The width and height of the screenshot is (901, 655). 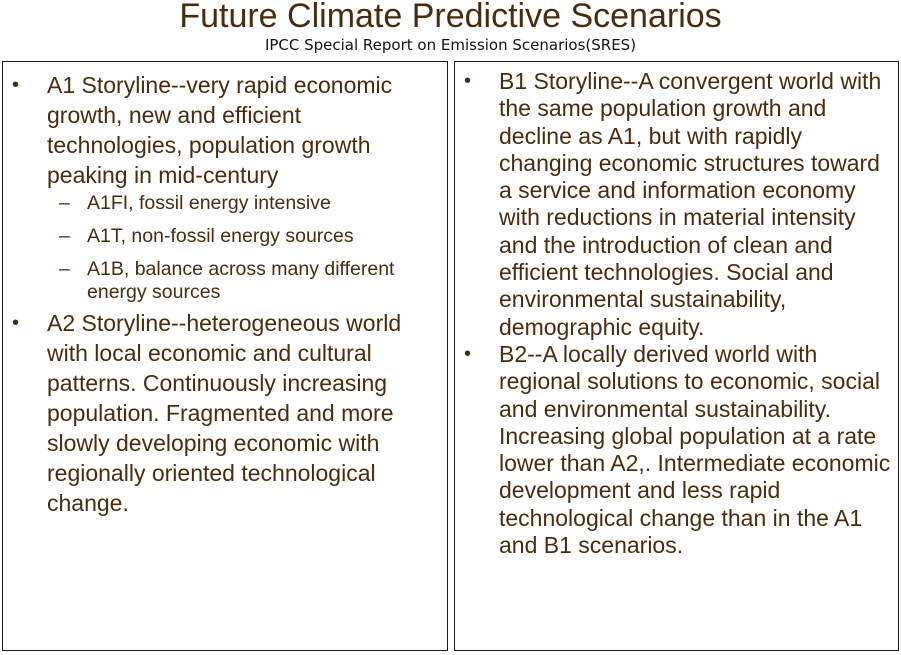 What do you see at coordinates (209, 203) in the screenshot?
I see `sub-a1fi-text: A1FI, fossil energy intensive` at bounding box center [209, 203].